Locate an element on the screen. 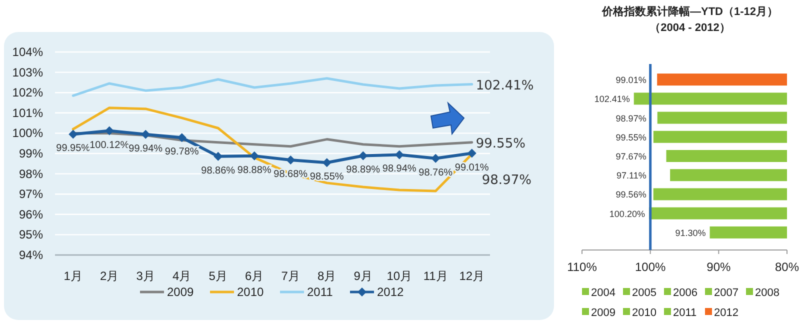 This screenshot has width=800, height=327. legend-label: 2004 is located at coordinates (603, 293).